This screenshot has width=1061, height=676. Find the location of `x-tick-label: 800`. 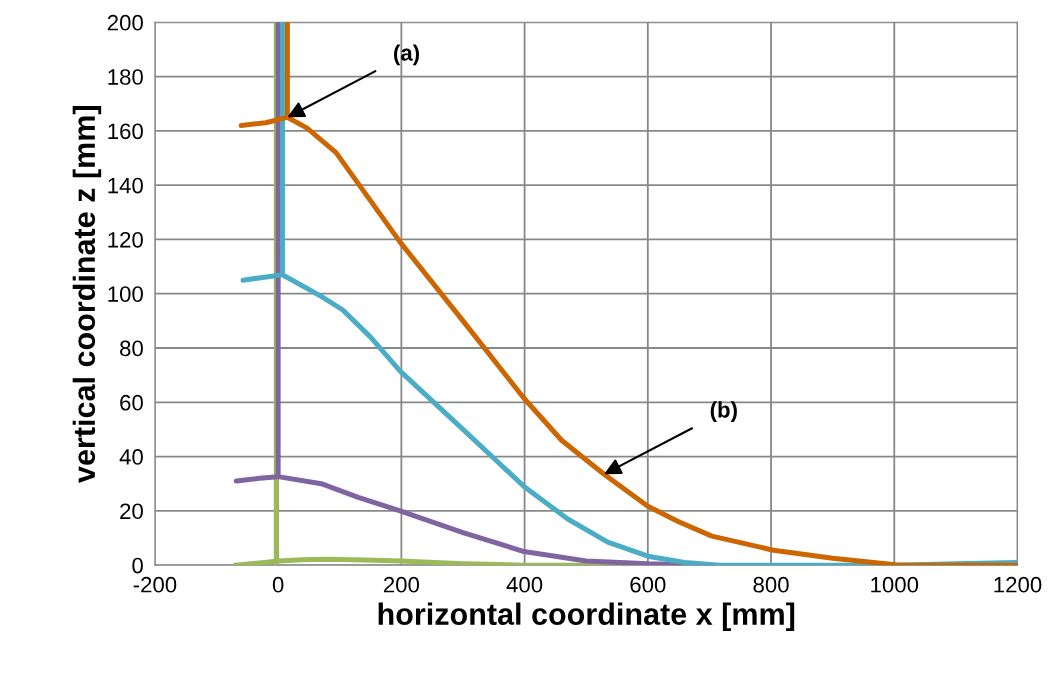

x-tick-label: 800 is located at coordinates (771, 584).